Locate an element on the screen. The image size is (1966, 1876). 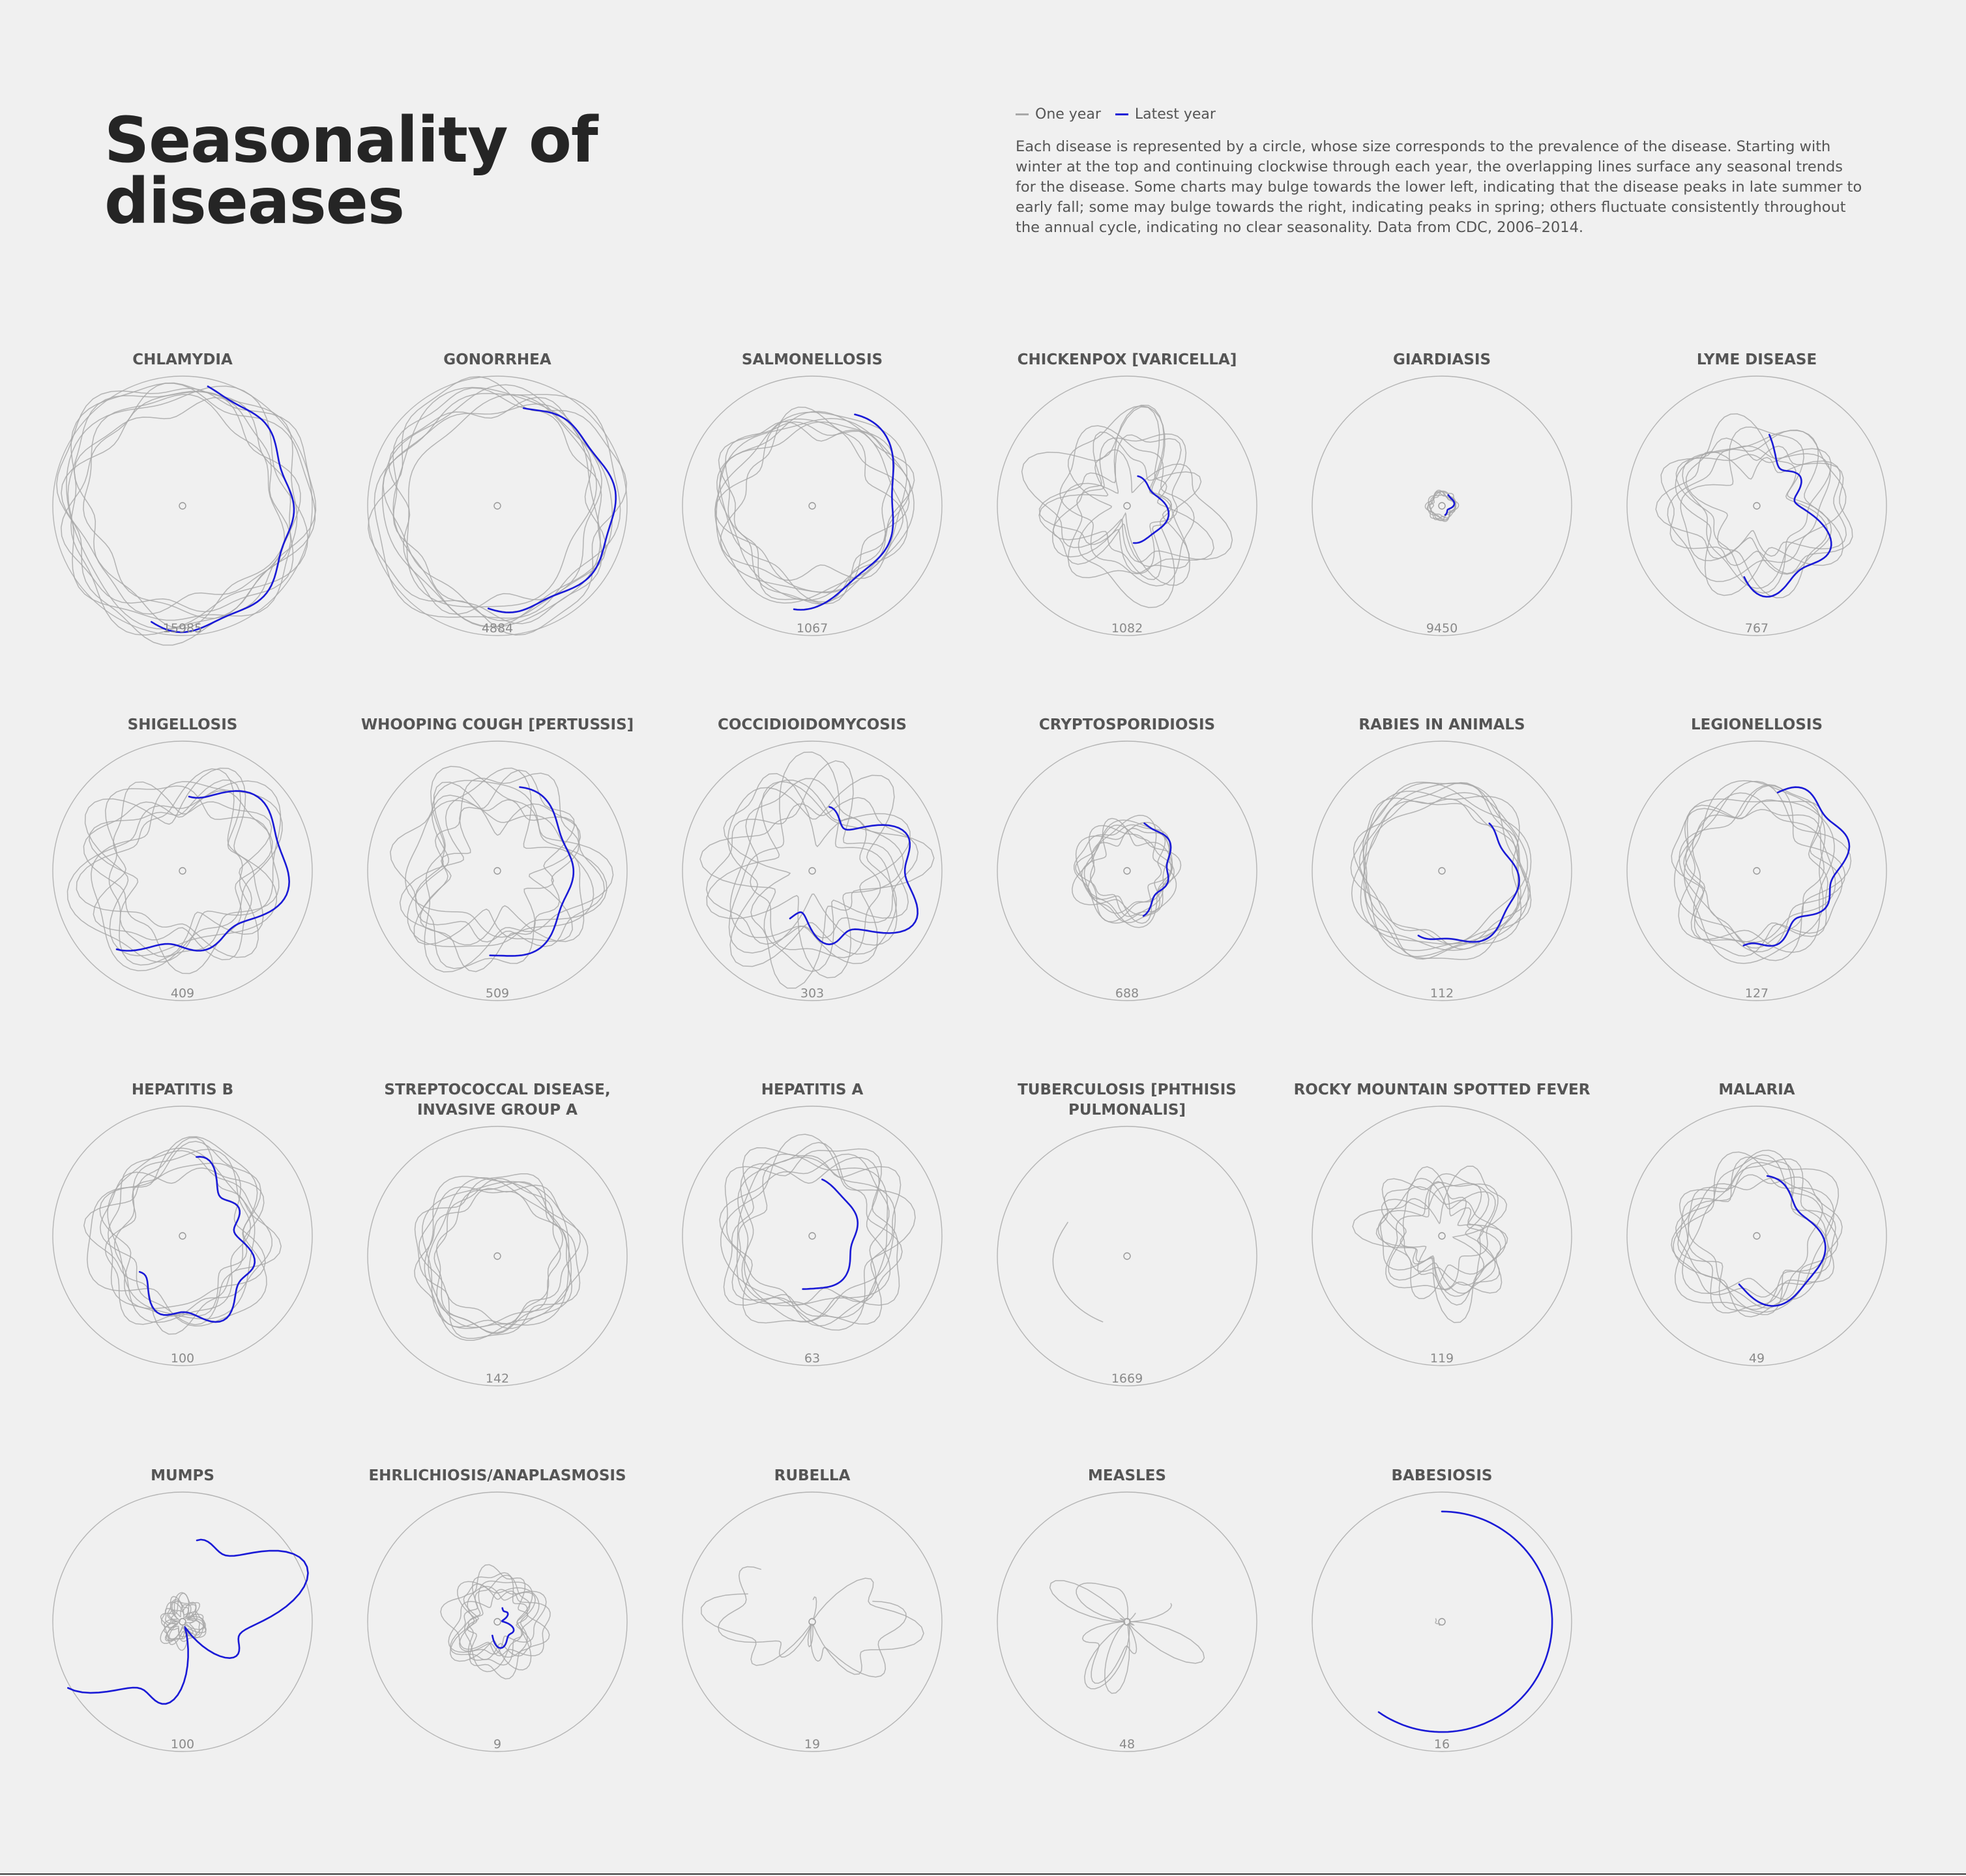
chart-title: MALARIA is located at coordinates (1756, 1089).